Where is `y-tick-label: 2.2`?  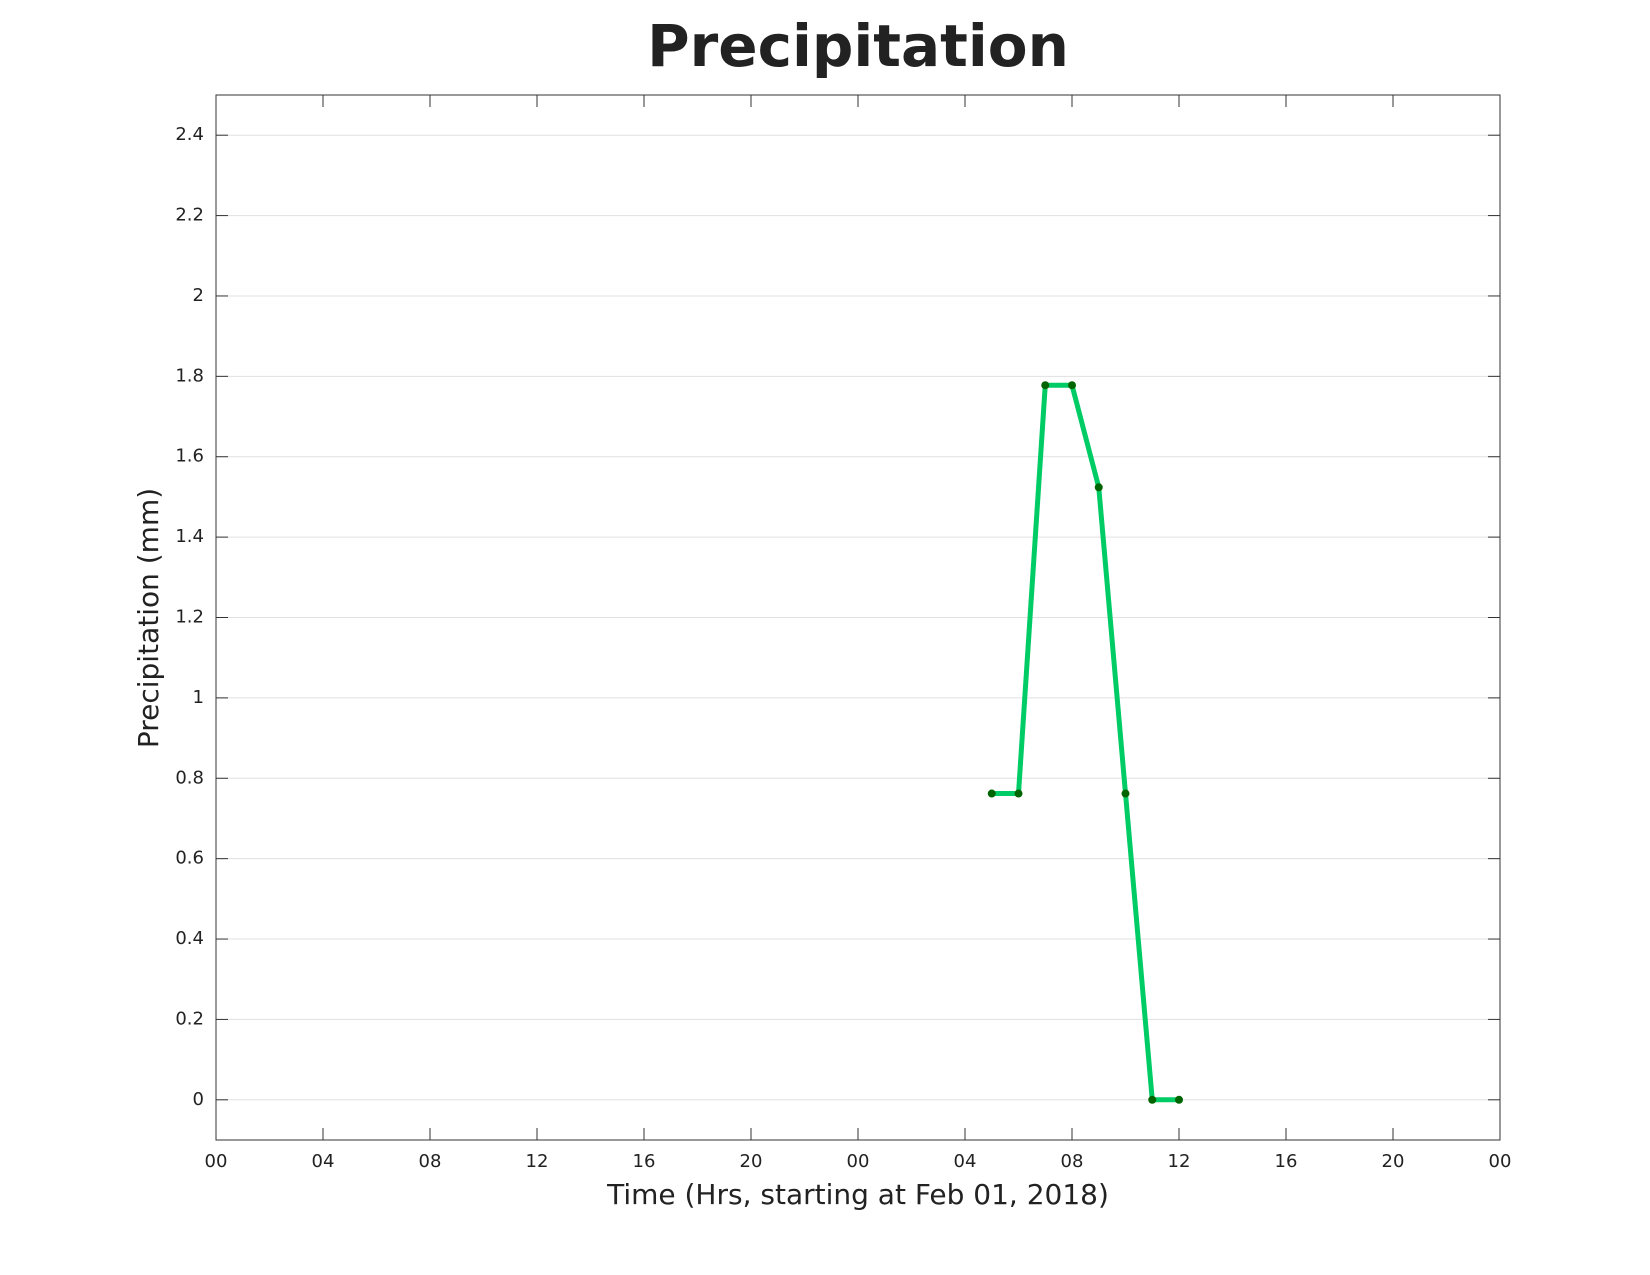
y-tick-label: 2.2 is located at coordinates (189, 215).